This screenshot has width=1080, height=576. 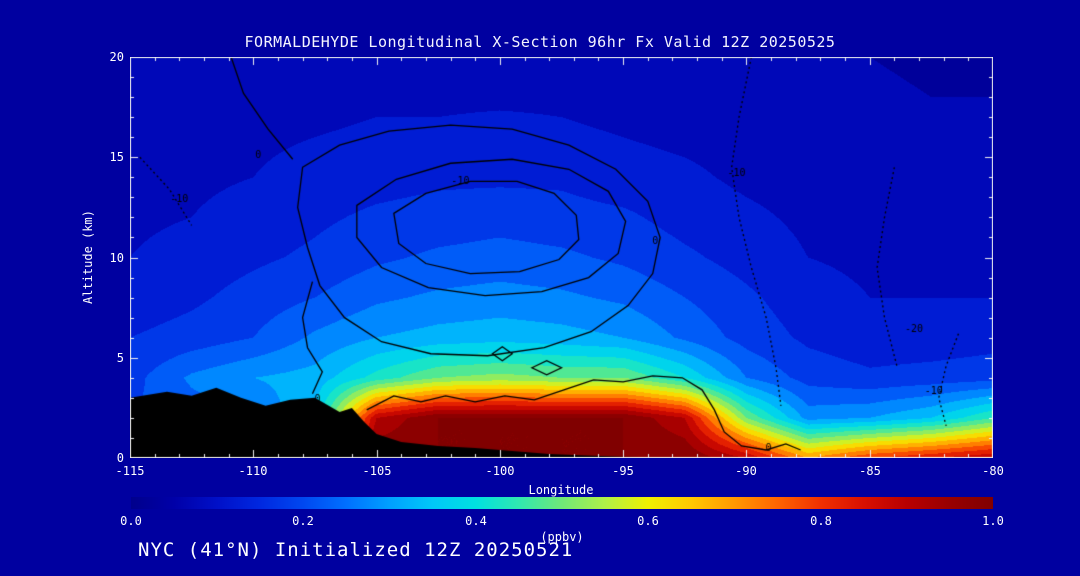 What do you see at coordinates (116, 57) in the screenshot?
I see `y-tick-20: 20` at bounding box center [116, 57].